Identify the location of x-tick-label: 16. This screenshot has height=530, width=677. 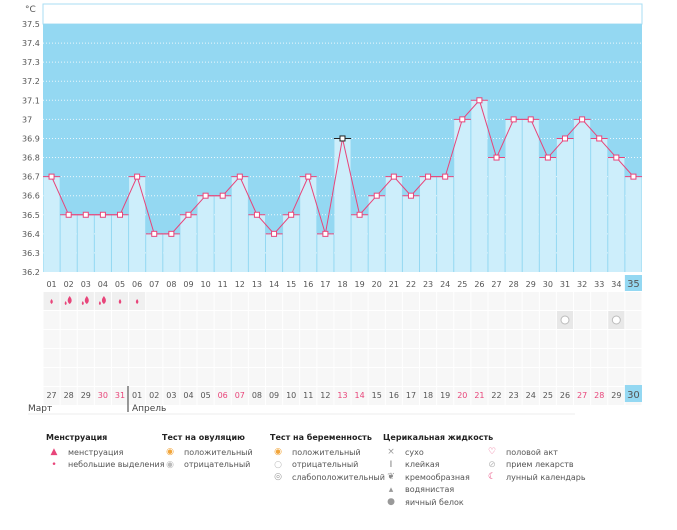
(308, 284).